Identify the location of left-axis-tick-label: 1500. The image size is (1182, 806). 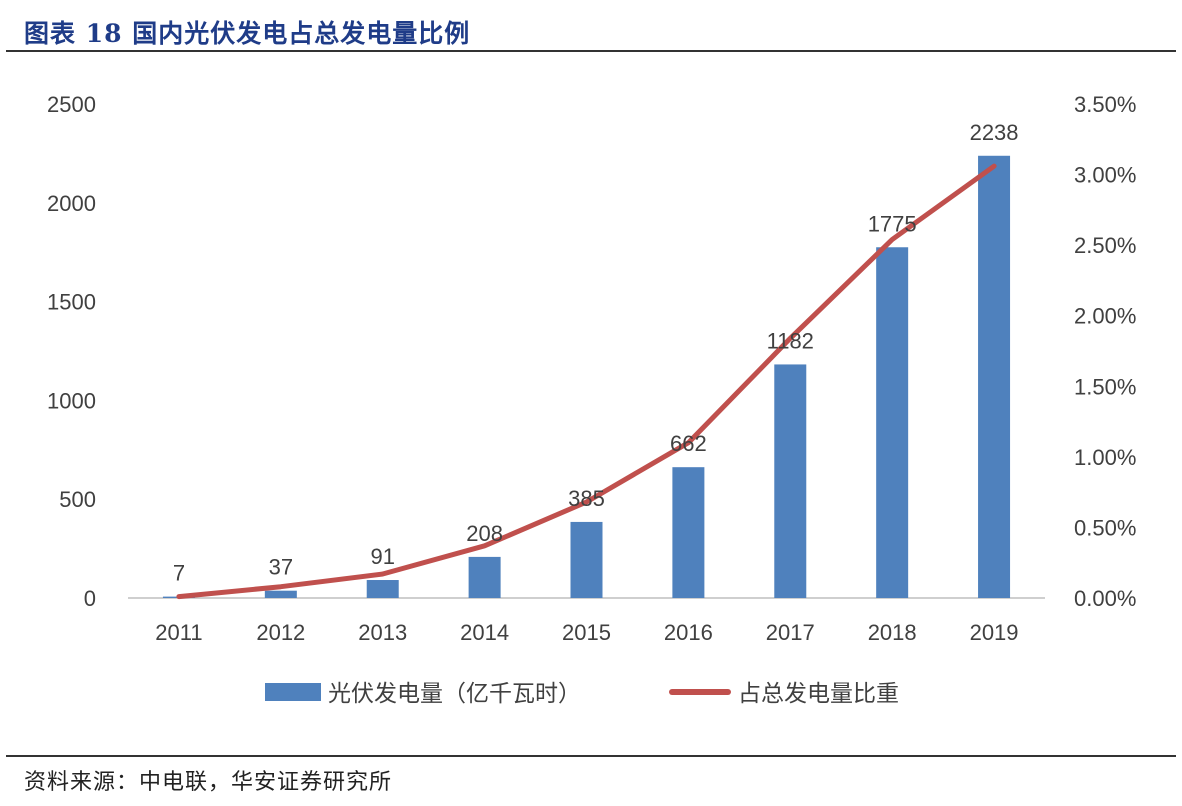
(71, 302).